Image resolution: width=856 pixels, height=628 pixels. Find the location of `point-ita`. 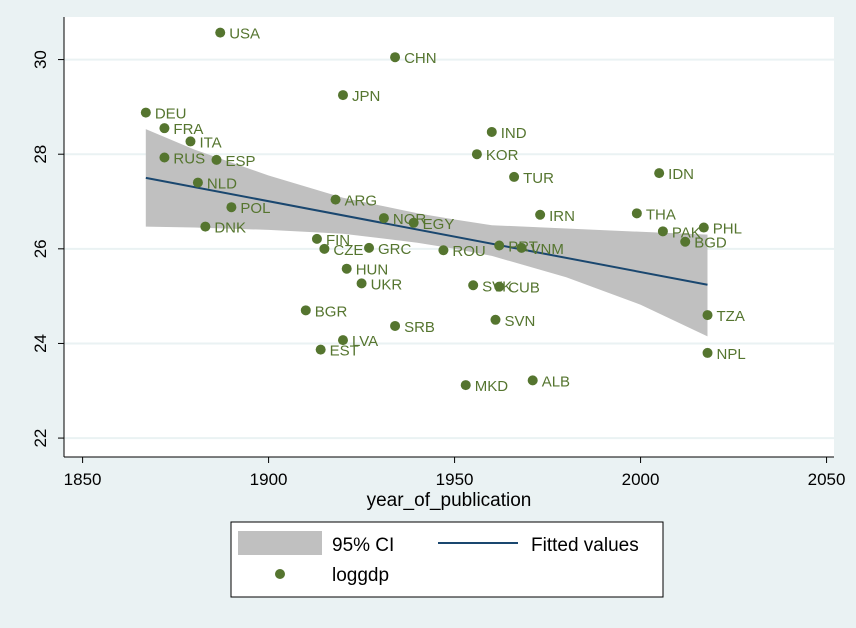

point-ita is located at coordinates (190, 141).